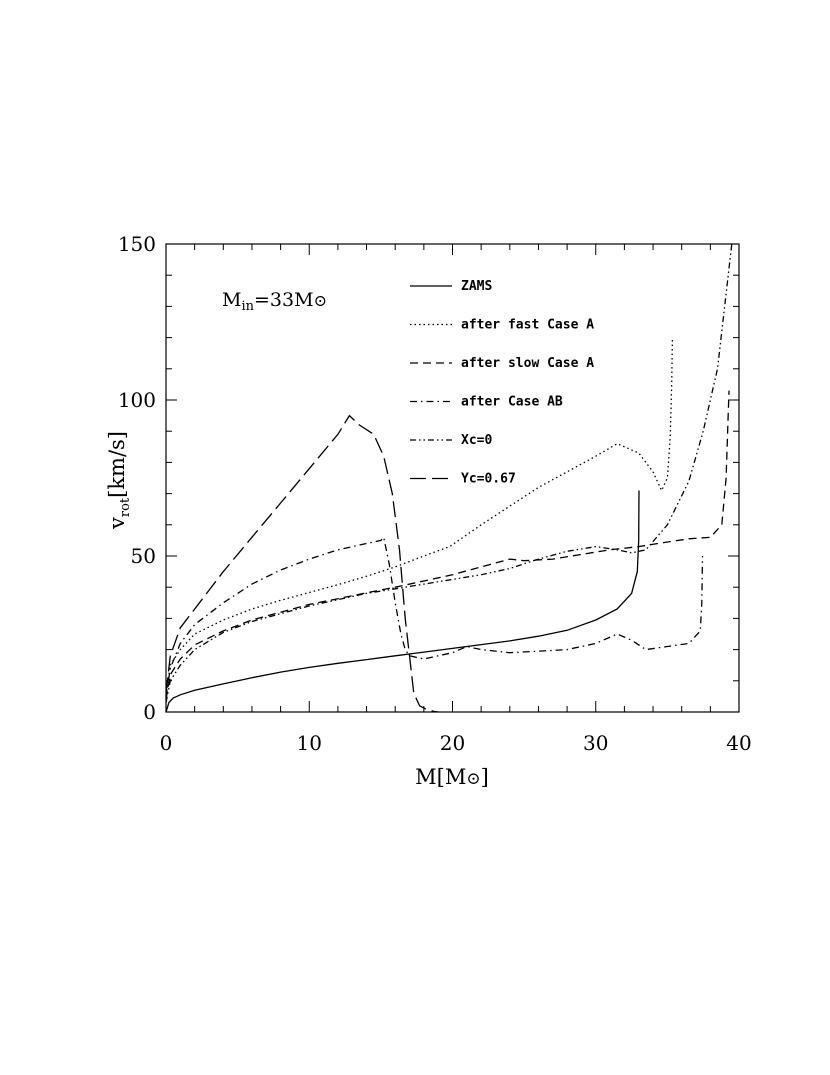 This screenshot has width=830, height=1075. I want to click on legend-label: Xc=0, so click(476, 440).